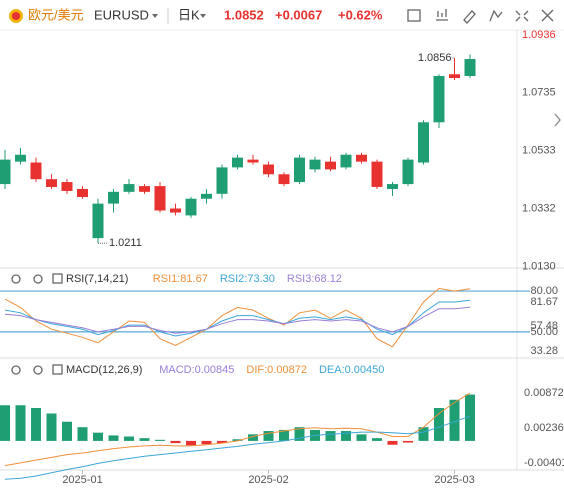  What do you see at coordinates (544, 291) in the screenshot?
I see `y-tick-label: 80.00` at bounding box center [544, 291].